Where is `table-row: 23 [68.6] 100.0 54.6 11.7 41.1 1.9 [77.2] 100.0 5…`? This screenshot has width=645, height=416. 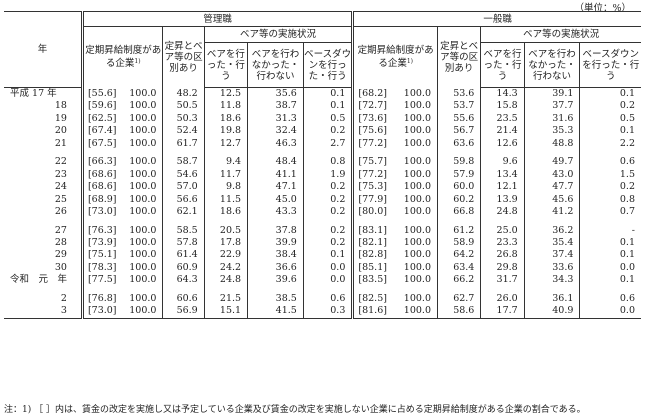 table-row: 23 [68.6] 100.0 54.6 11.7 41.1 1.9 [77.2] 100.0 5… is located at coordinates (322, 175).